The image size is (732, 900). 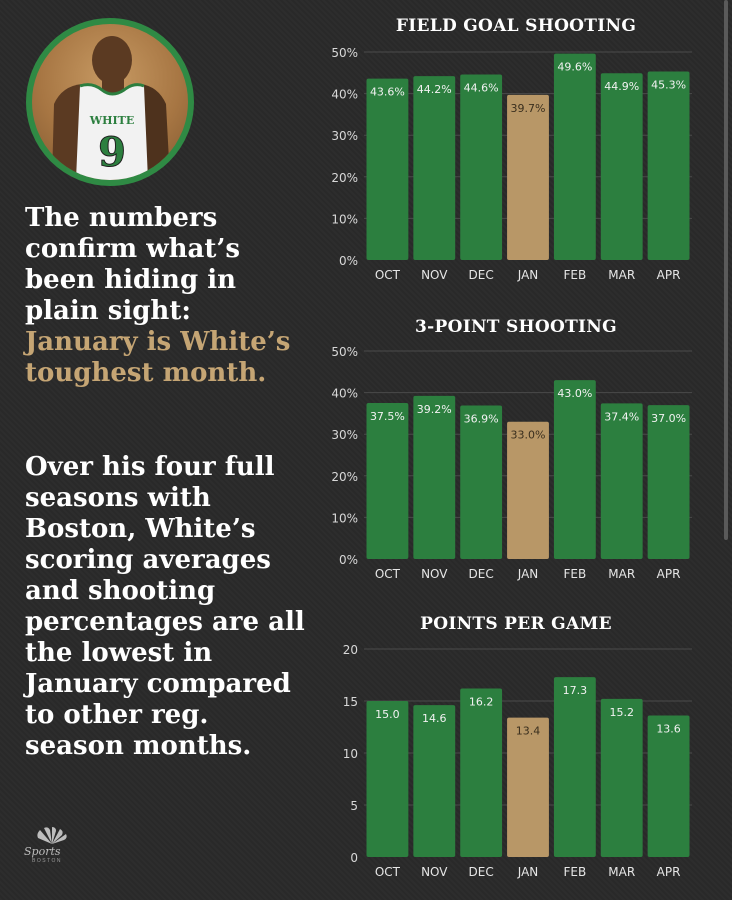 What do you see at coordinates (621, 86) in the screenshot?
I see `value-label: 44.9%` at bounding box center [621, 86].